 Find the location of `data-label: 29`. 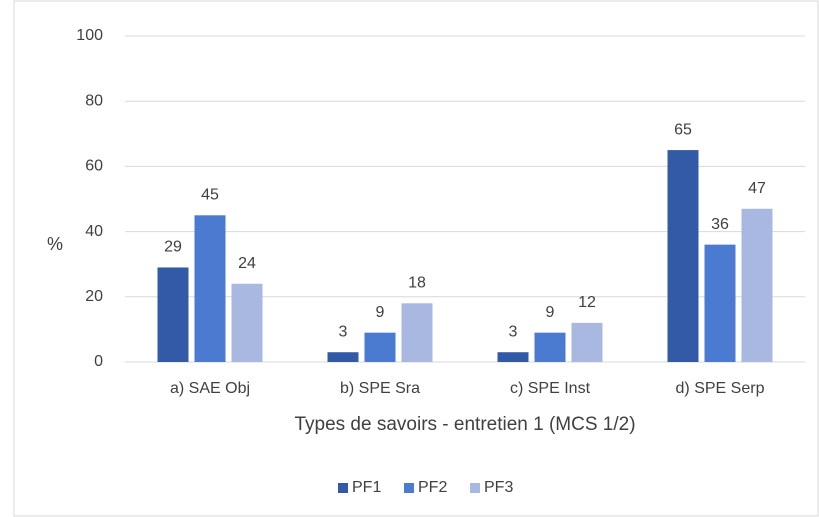

data-label: 29 is located at coordinates (173, 247).